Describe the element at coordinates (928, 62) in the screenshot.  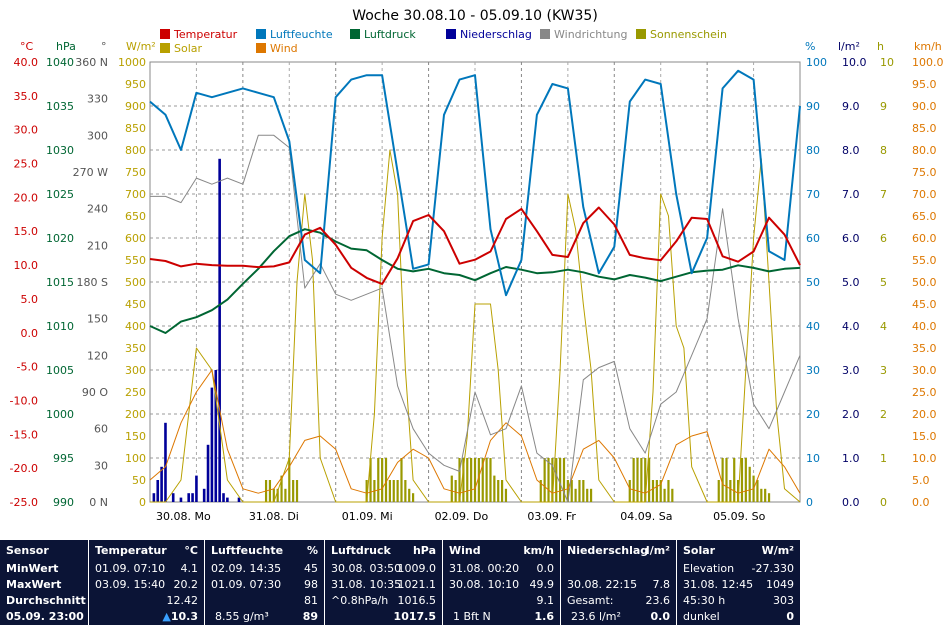
I see `wind-tick-label: 100.0` at that location.